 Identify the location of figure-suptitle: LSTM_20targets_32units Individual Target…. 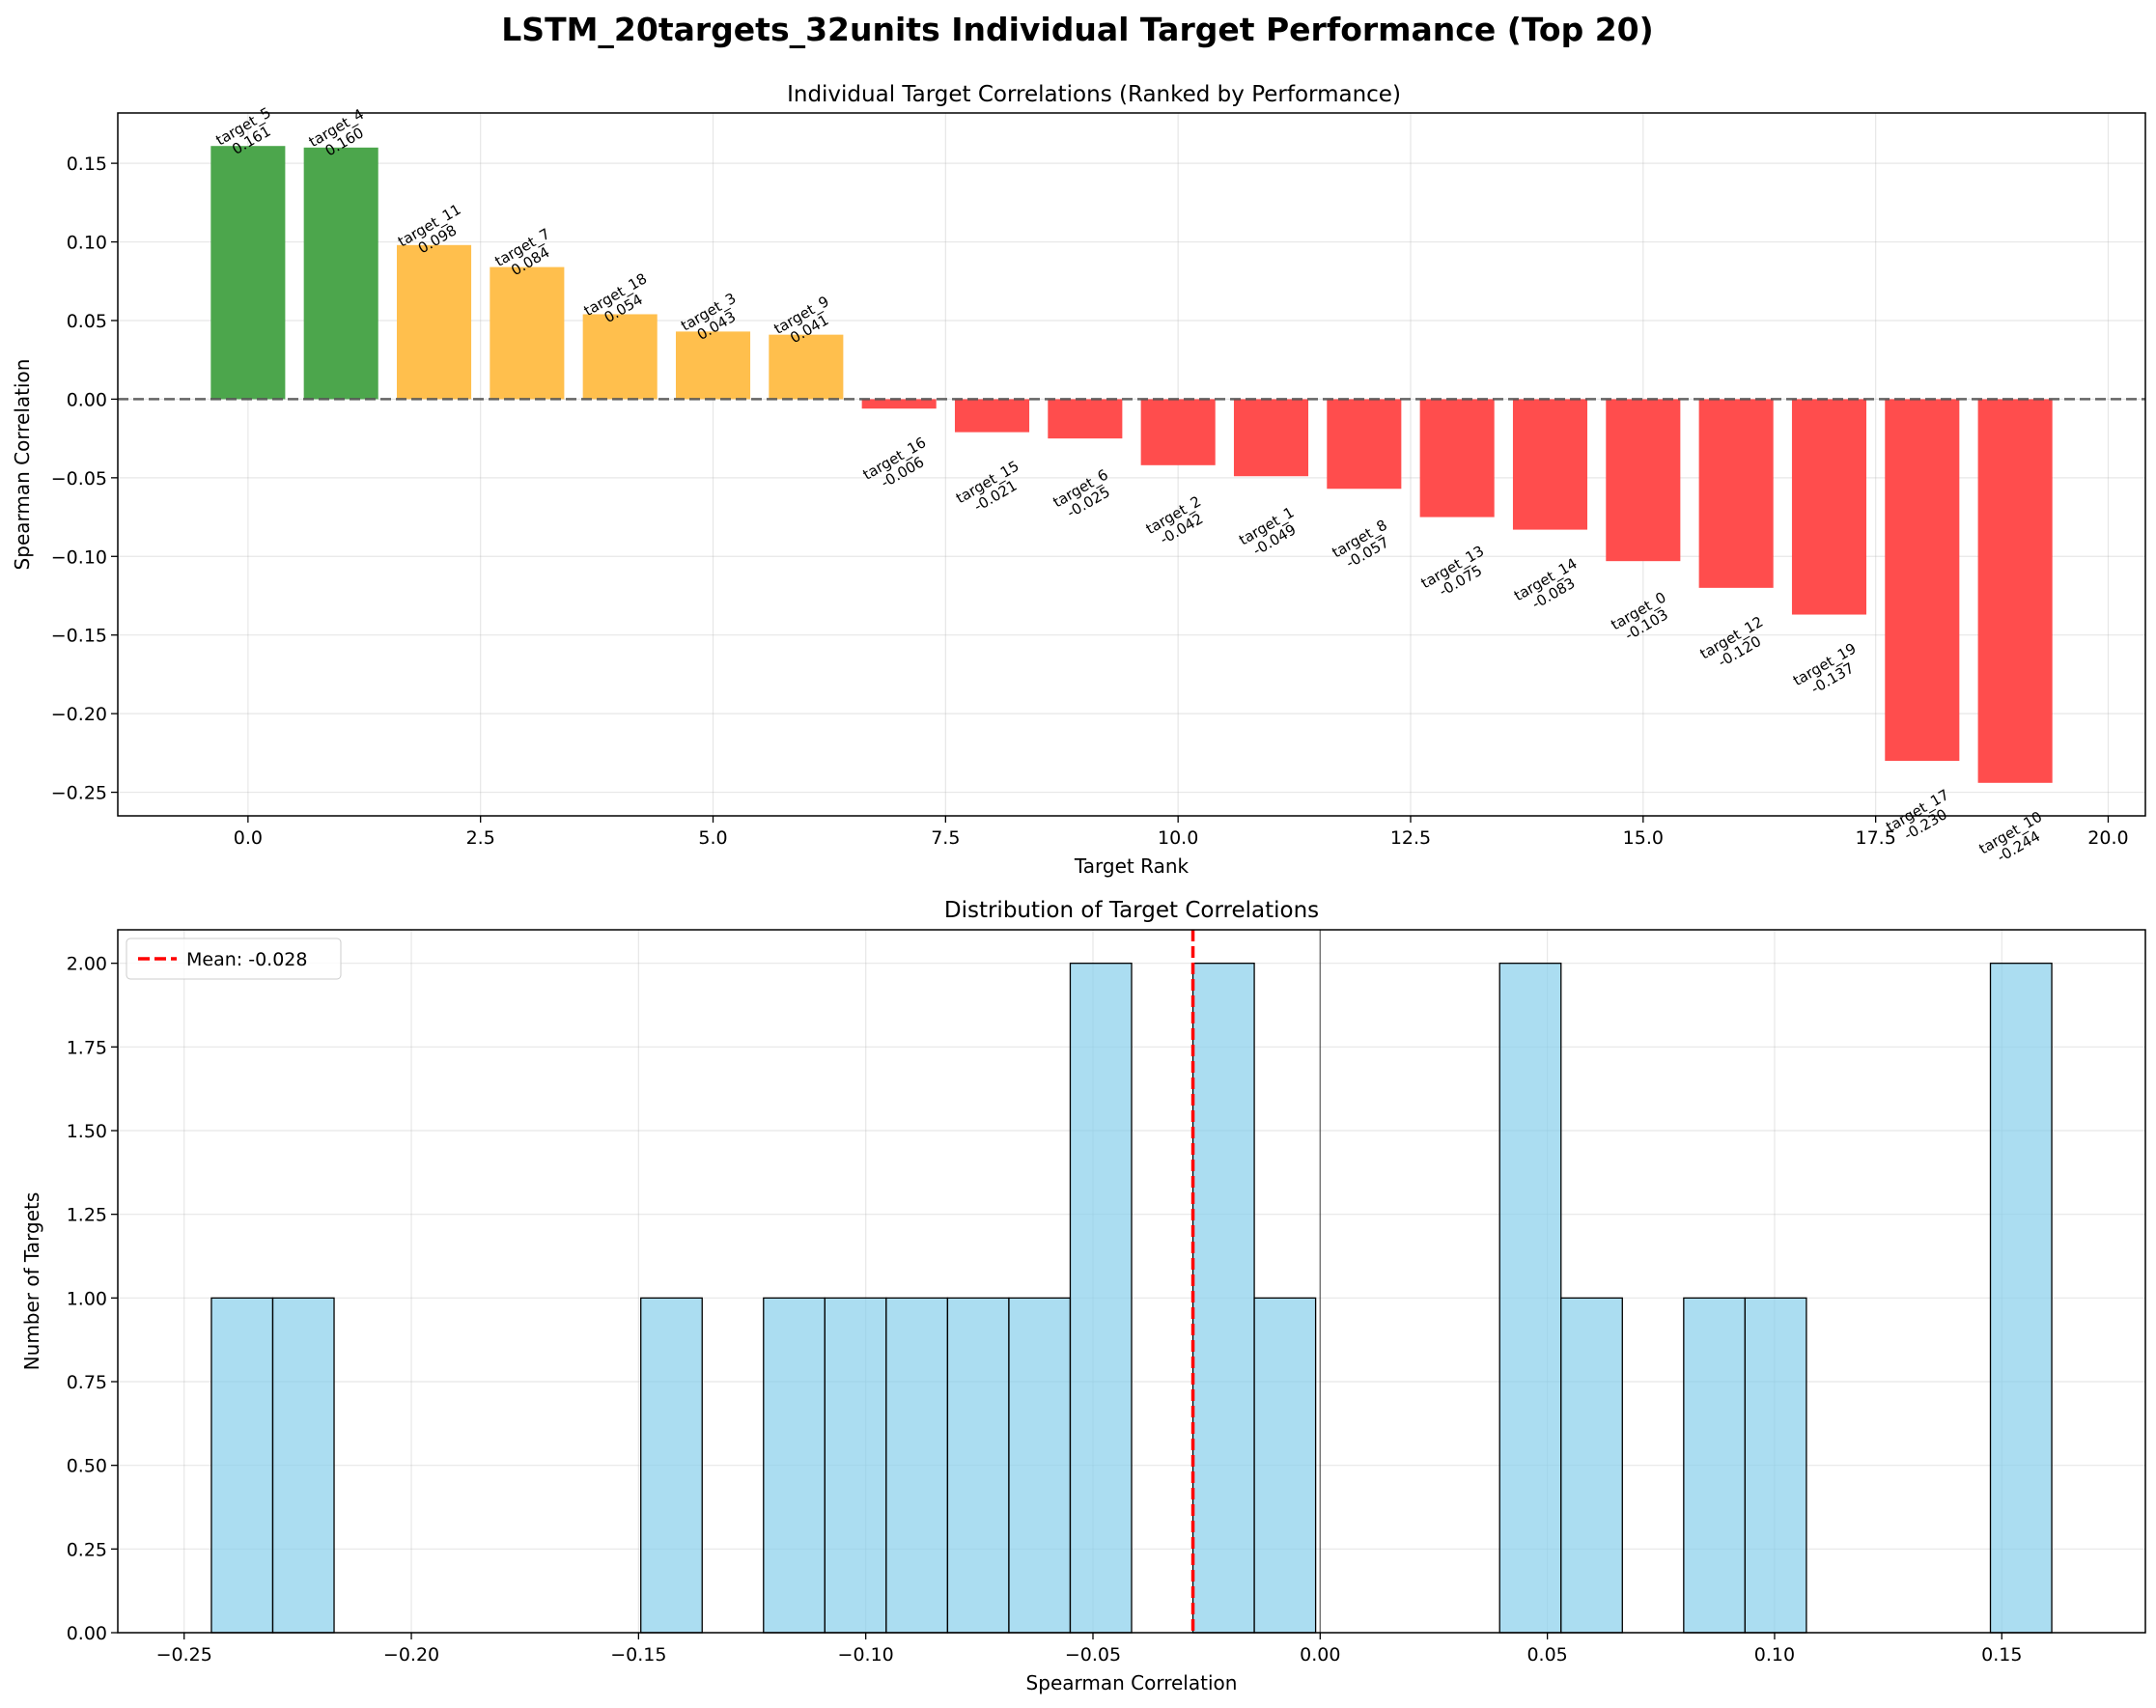
(1077, 30).